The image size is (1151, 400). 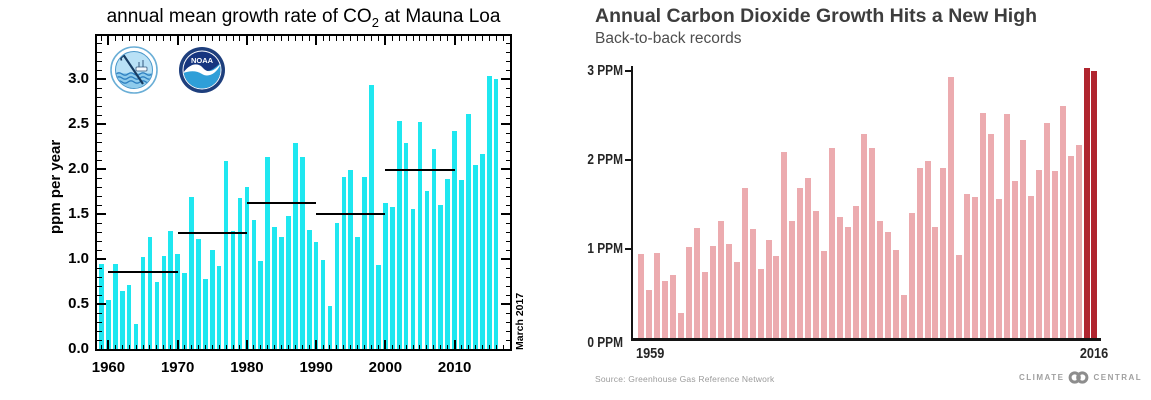 I want to click on y-tick-label: 1 PPM, so click(x=605, y=249).